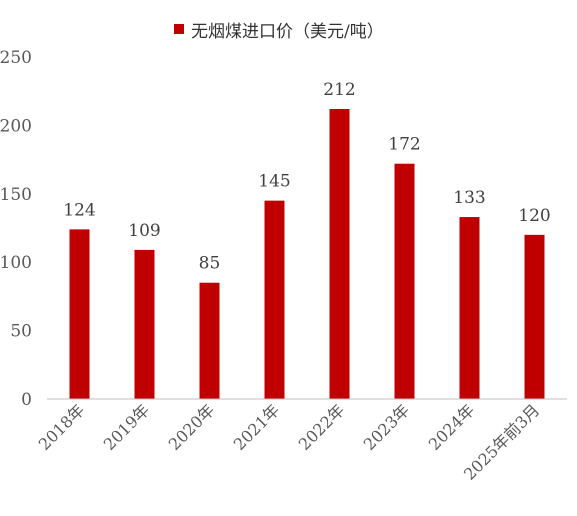  Describe the element at coordinates (144, 231) in the screenshot. I see `data-label: 109` at that location.